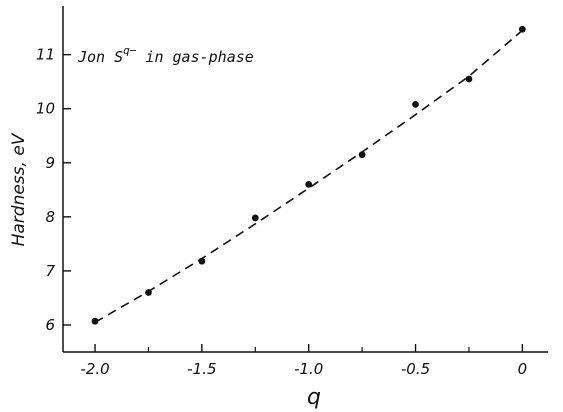 Image resolution: width=563 pixels, height=412 pixels. Describe the element at coordinates (130, 50) in the screenshot. I see `annotation-superscript: q−` at that location.